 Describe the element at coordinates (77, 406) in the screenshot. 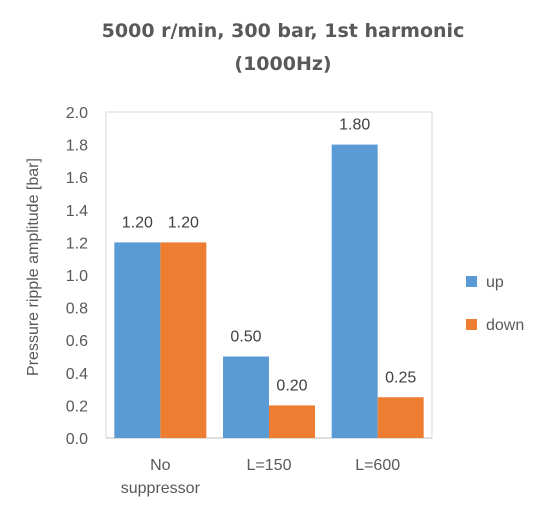

I see `y-tick-label: 0.2` at that location.